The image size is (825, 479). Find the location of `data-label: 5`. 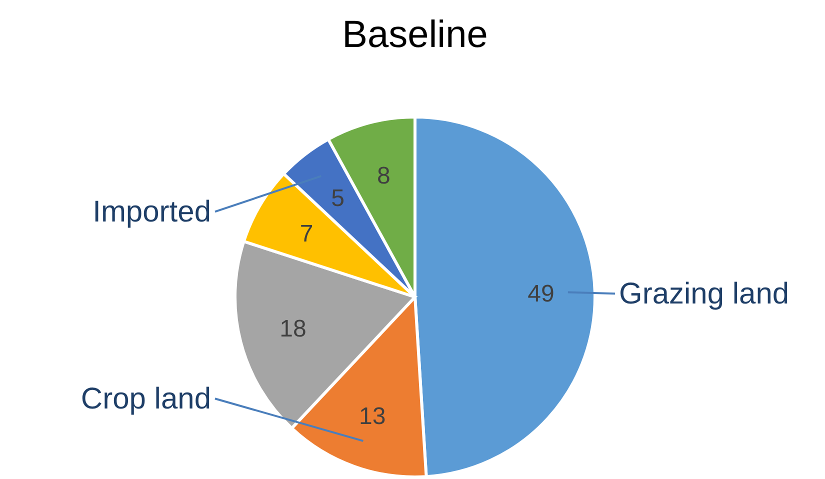

data-label: 5 is located at coordinates (337, 198).